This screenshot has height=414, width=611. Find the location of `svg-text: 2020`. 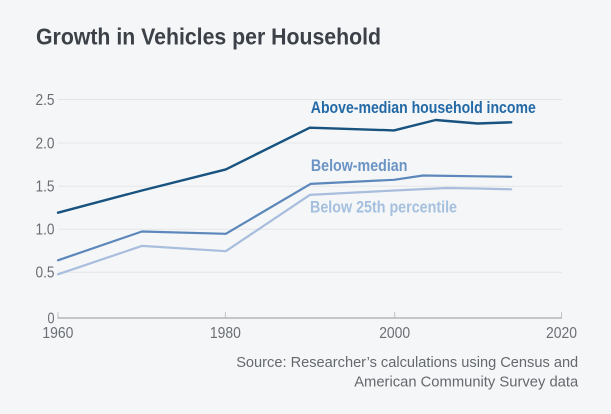

svg-text: 2020 is located at coordinates (561, 333).